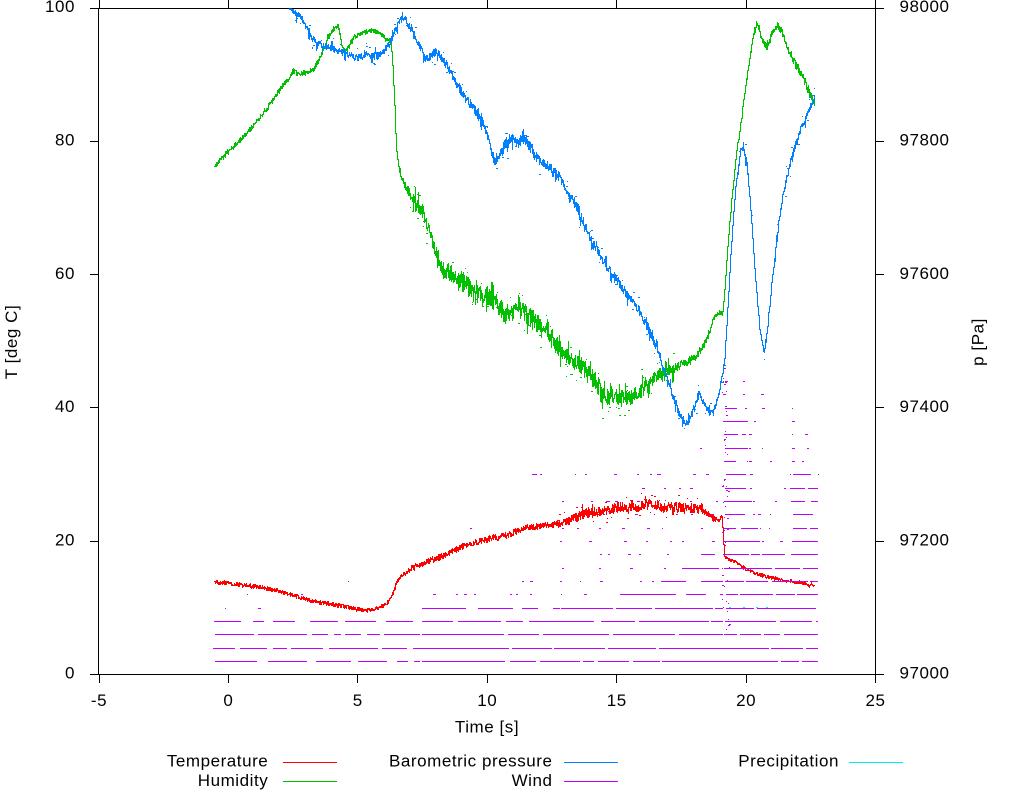 This screenshot has height=800, width=1024. What do you see at coordinates (978, 342) in the screenshot?
I see `svg-text: p [Pa]` at bounding box center [978, 342].